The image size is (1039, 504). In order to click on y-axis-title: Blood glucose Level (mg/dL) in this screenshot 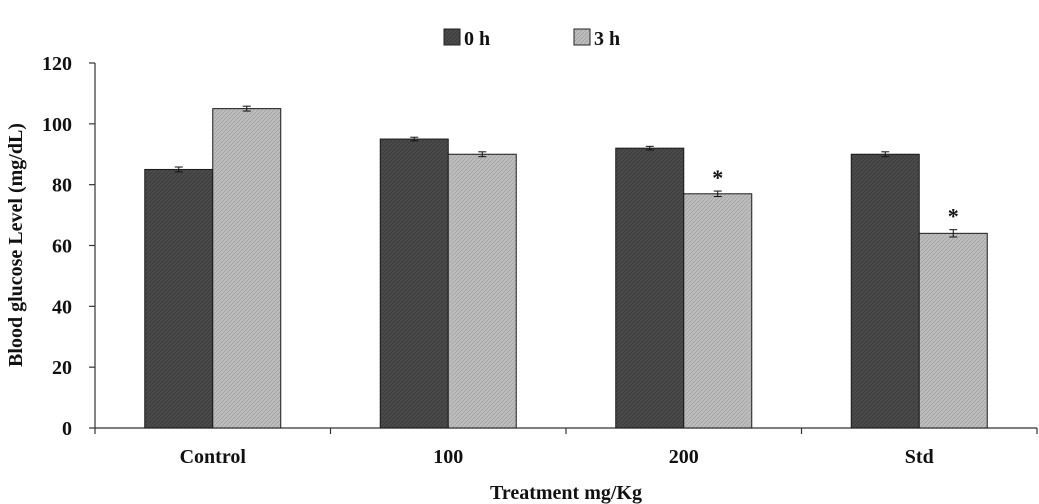, I will do `click(16, 245)`.